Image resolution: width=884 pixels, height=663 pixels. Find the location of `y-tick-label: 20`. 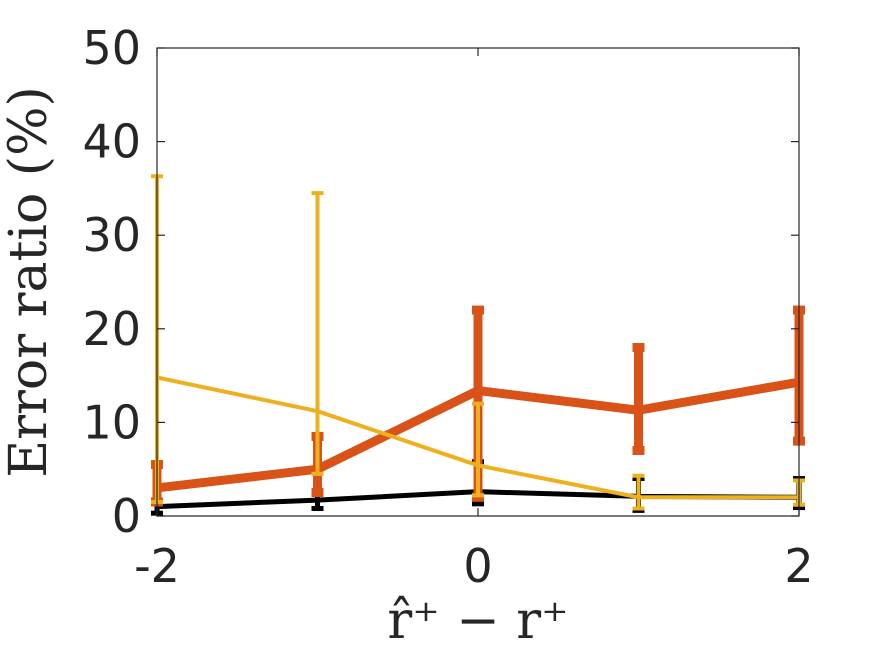

y-tick-label: 20 is located at coordinates (111, 329).